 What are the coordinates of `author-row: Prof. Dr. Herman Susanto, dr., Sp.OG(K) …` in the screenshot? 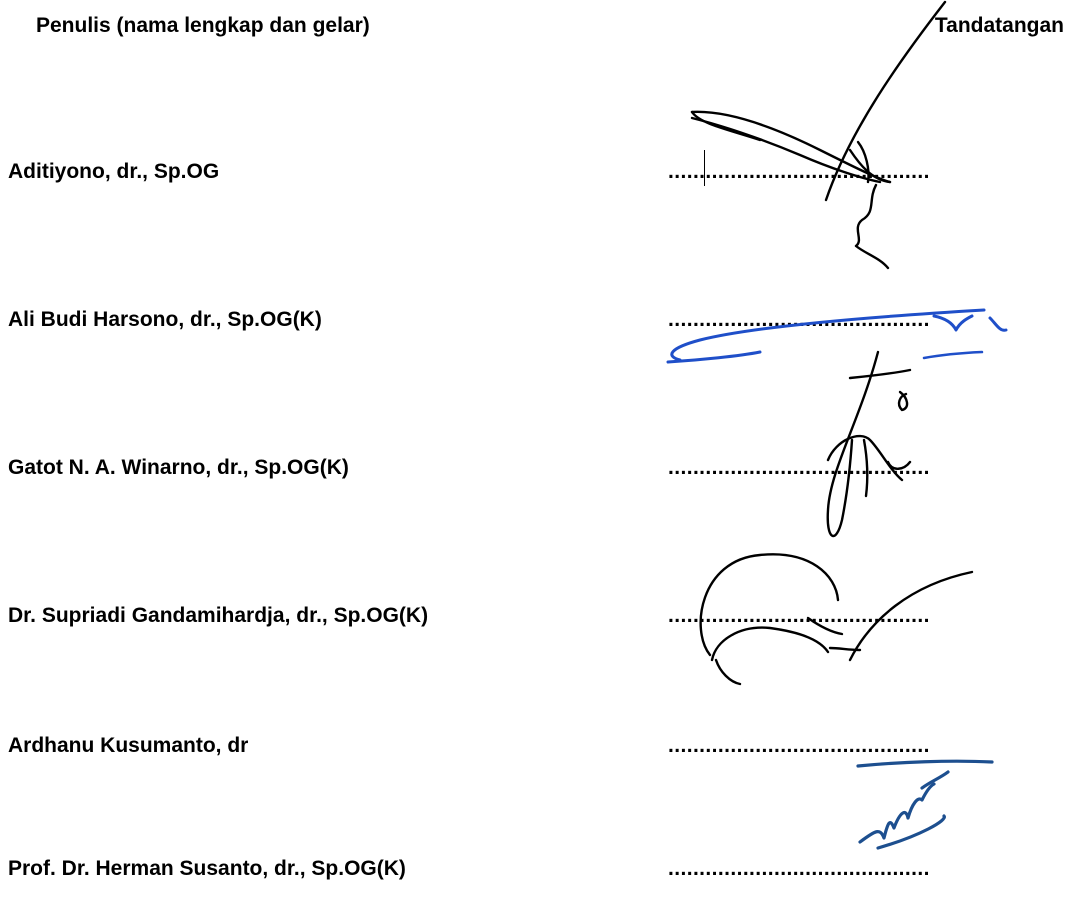 It's located at (535, 872).